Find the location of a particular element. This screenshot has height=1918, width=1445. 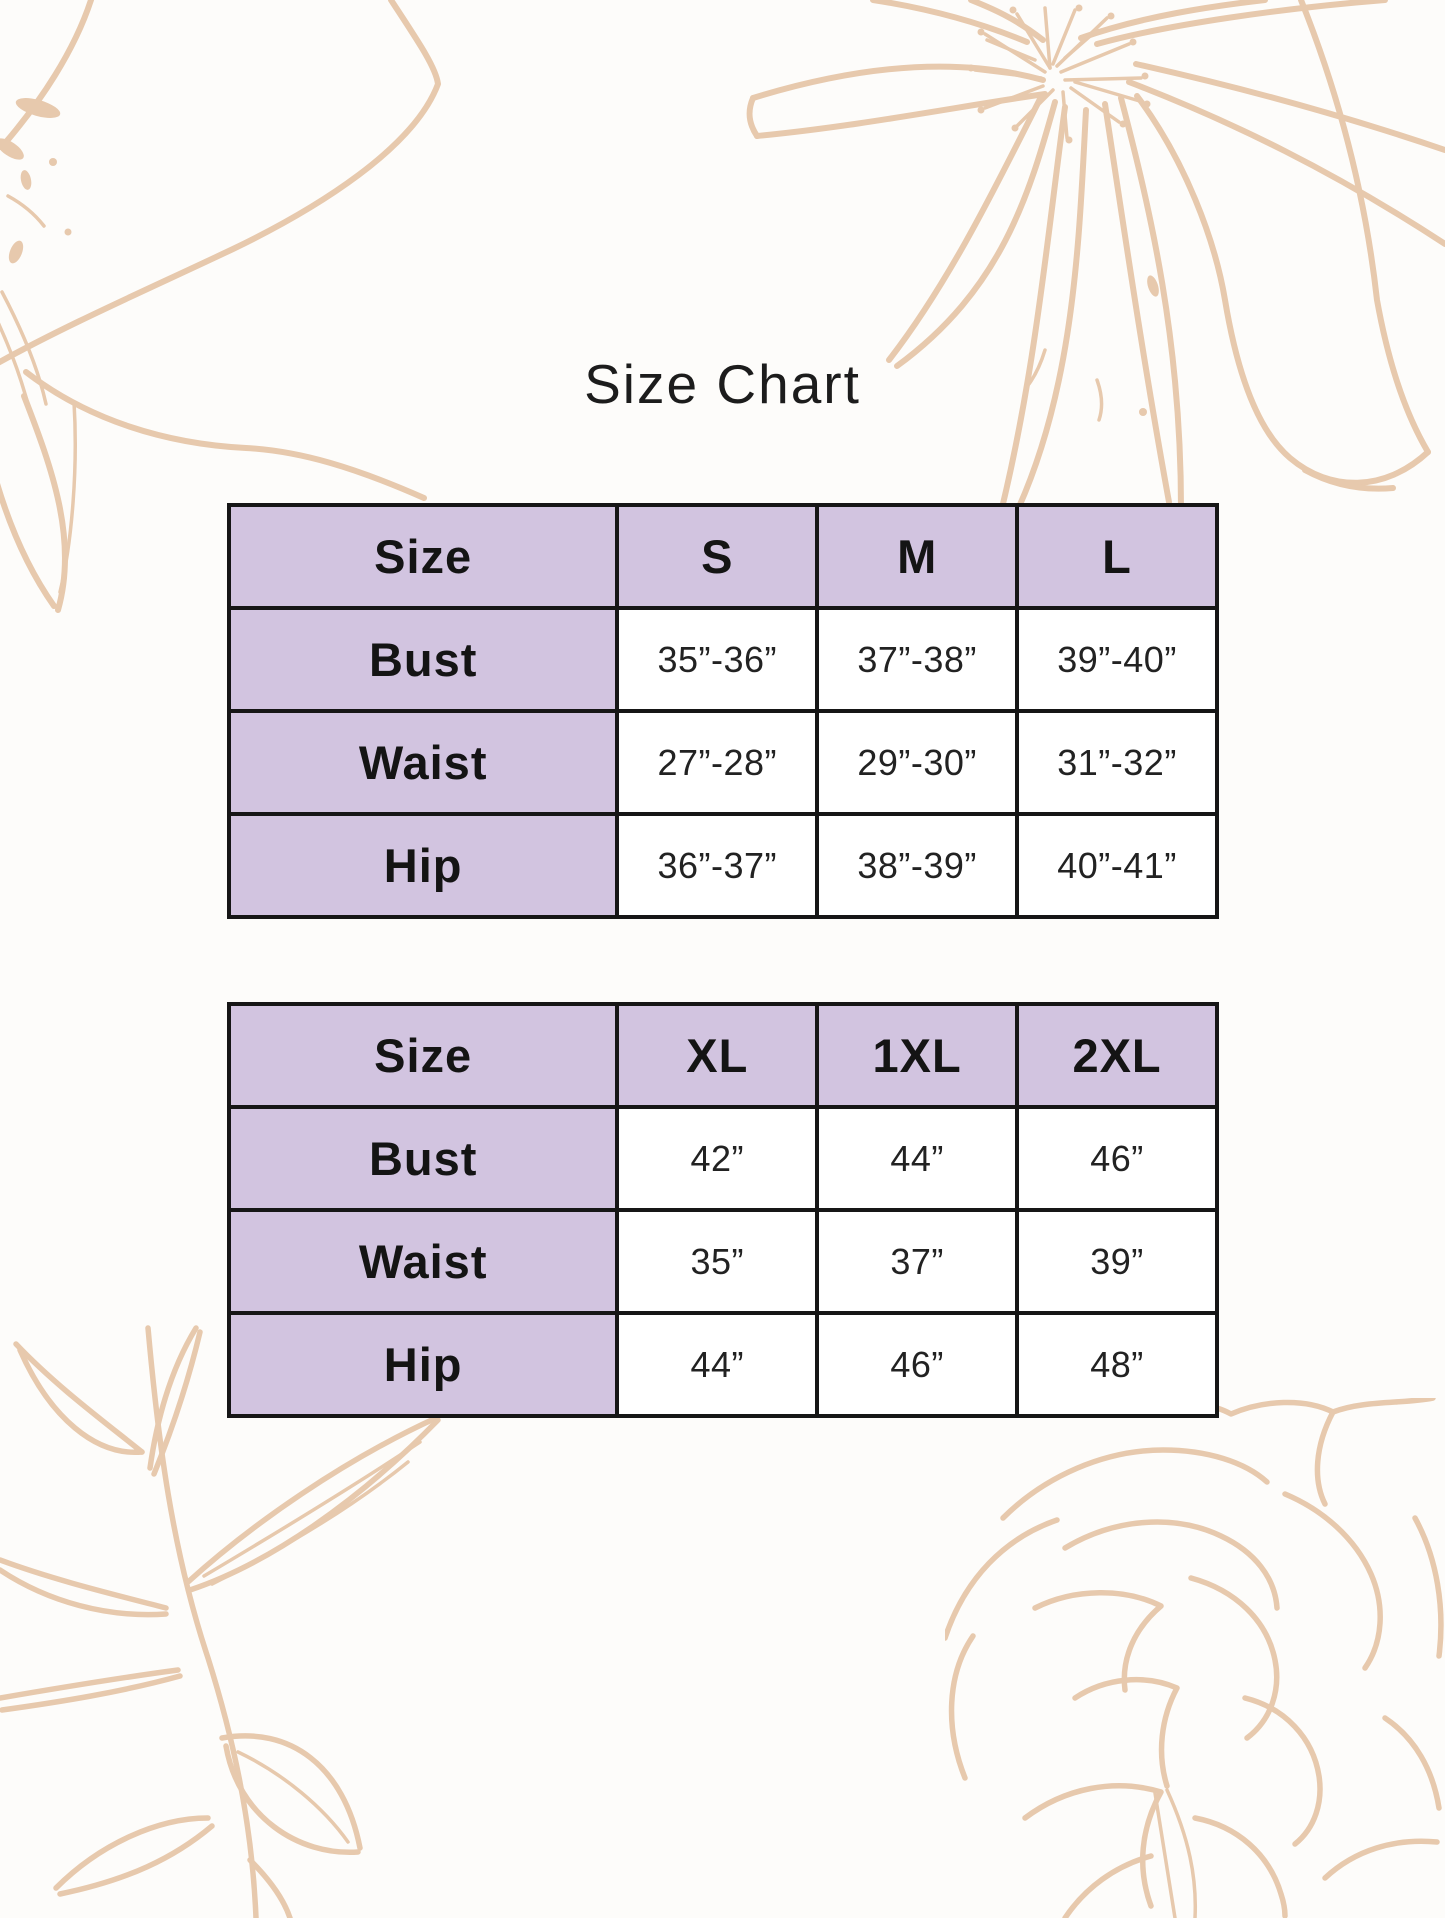

column-header-m: M is located at coordinates (917, 556).